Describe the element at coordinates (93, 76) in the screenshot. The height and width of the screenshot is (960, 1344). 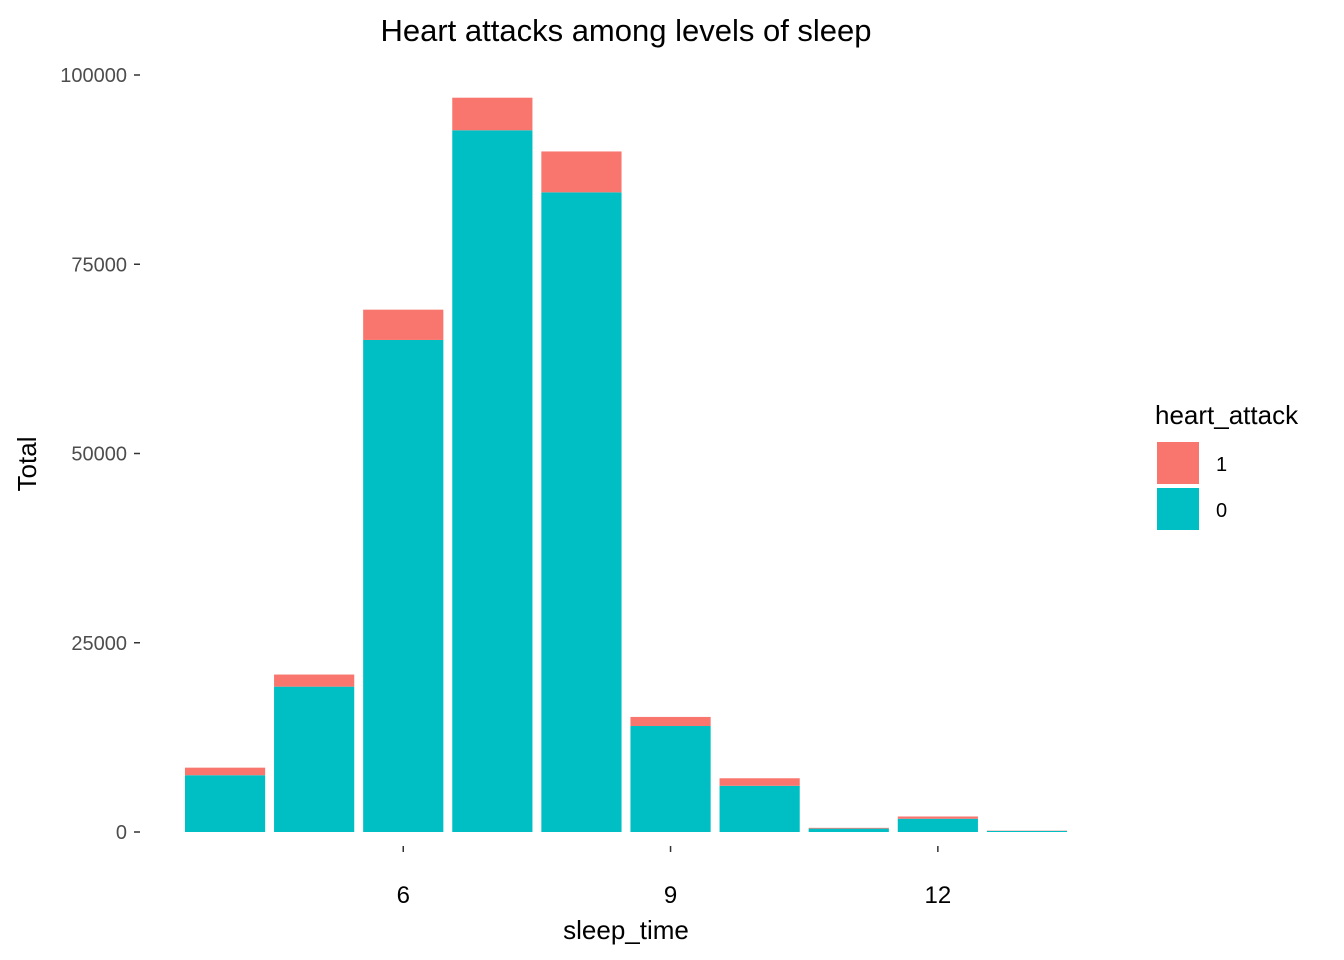
I see `y-tick-label: 100000` at that location.